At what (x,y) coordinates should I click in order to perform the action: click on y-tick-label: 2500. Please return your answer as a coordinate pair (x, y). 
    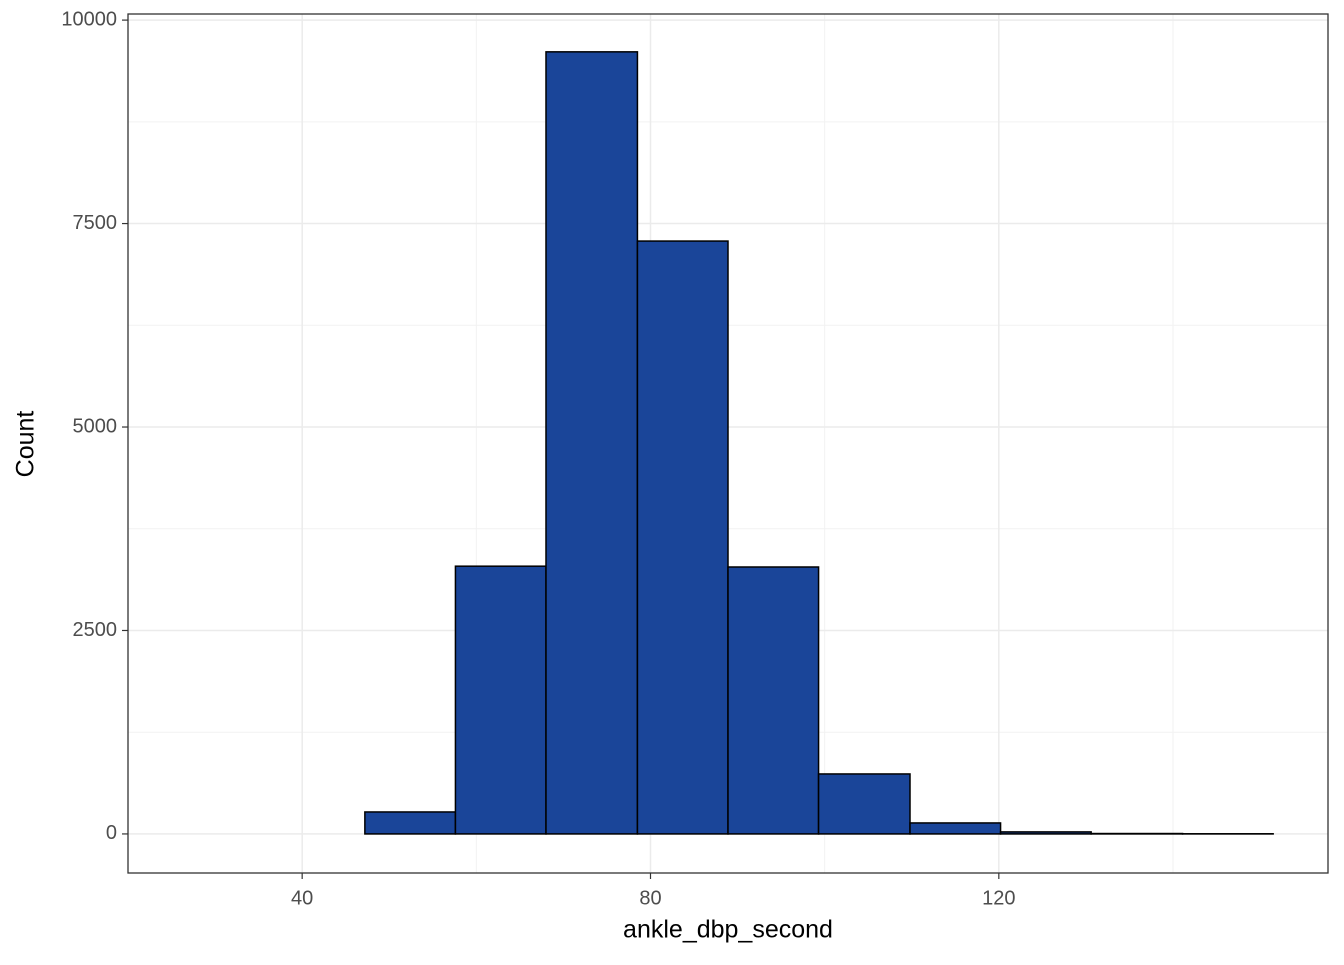
    Looking at the image, I should click on (95, 630).